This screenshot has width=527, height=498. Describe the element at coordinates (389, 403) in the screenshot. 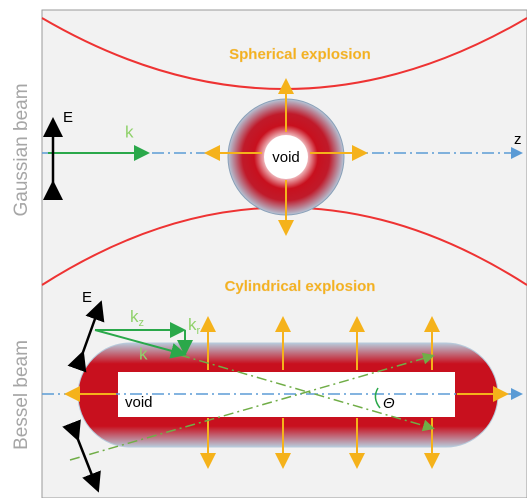

I see `theta-label: Θ` at that location.